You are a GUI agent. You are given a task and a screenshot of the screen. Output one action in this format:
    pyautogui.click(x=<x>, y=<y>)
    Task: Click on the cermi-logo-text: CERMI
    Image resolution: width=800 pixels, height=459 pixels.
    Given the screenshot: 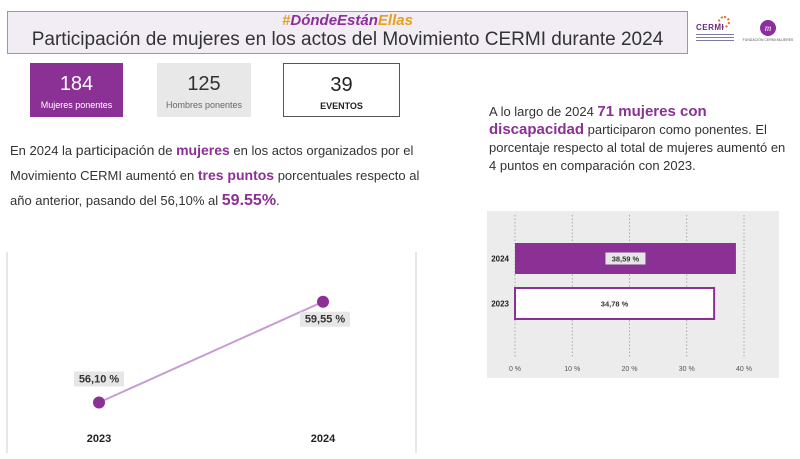 What is the action you would take?
    pyautogui.click(x=710, y=27)
    